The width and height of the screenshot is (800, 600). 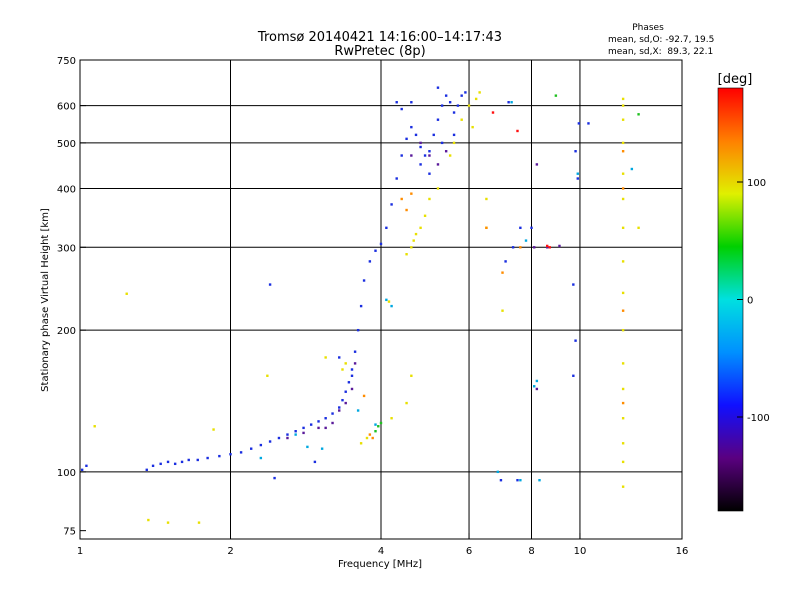 What do you see at coordinates (580, 551) in the screenshot?
I see `x-tick-label: 10` at bounding box center [580, 551].